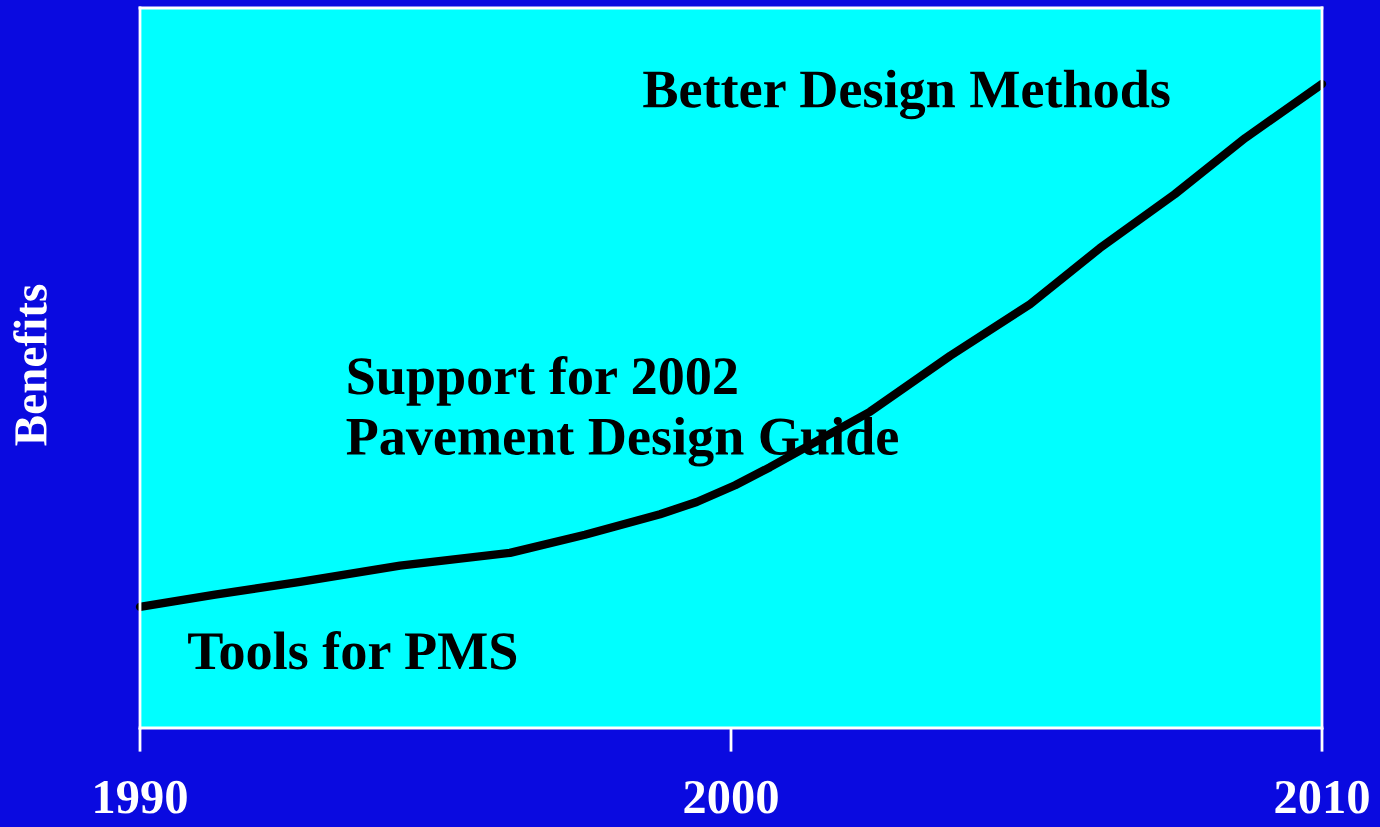  What do you see at coordinates (30, 365) in the screenshot?
I see `y-axis-title: Benefits` at bounding box center [30, 365].